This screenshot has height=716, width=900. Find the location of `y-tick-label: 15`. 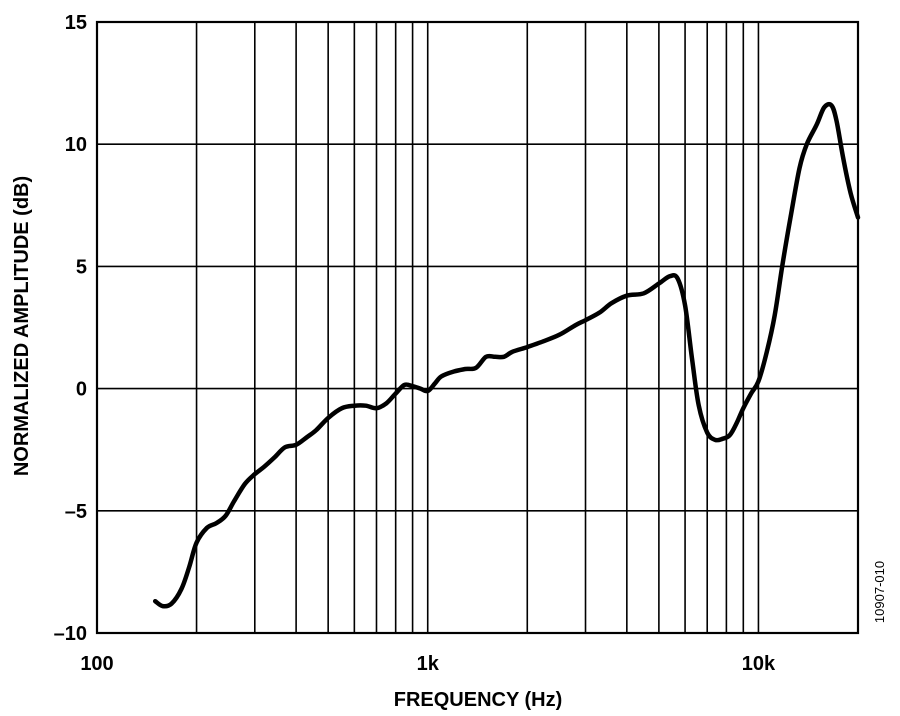

y-tick-label: 15 is located at coordinates (76, 23).